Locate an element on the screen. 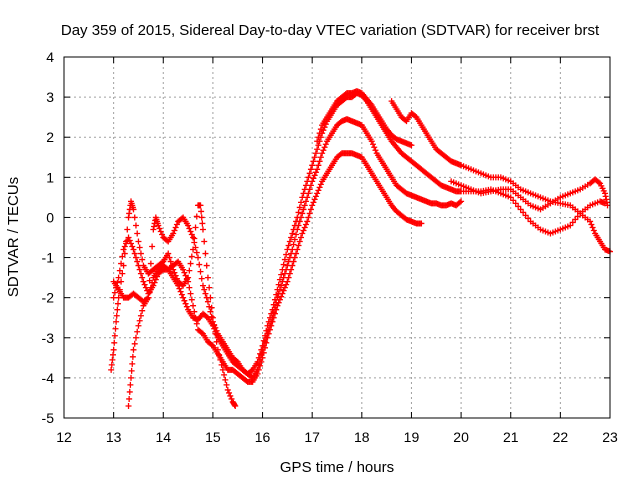  x-tick-label: 21 is located at coordinates (511, 437).